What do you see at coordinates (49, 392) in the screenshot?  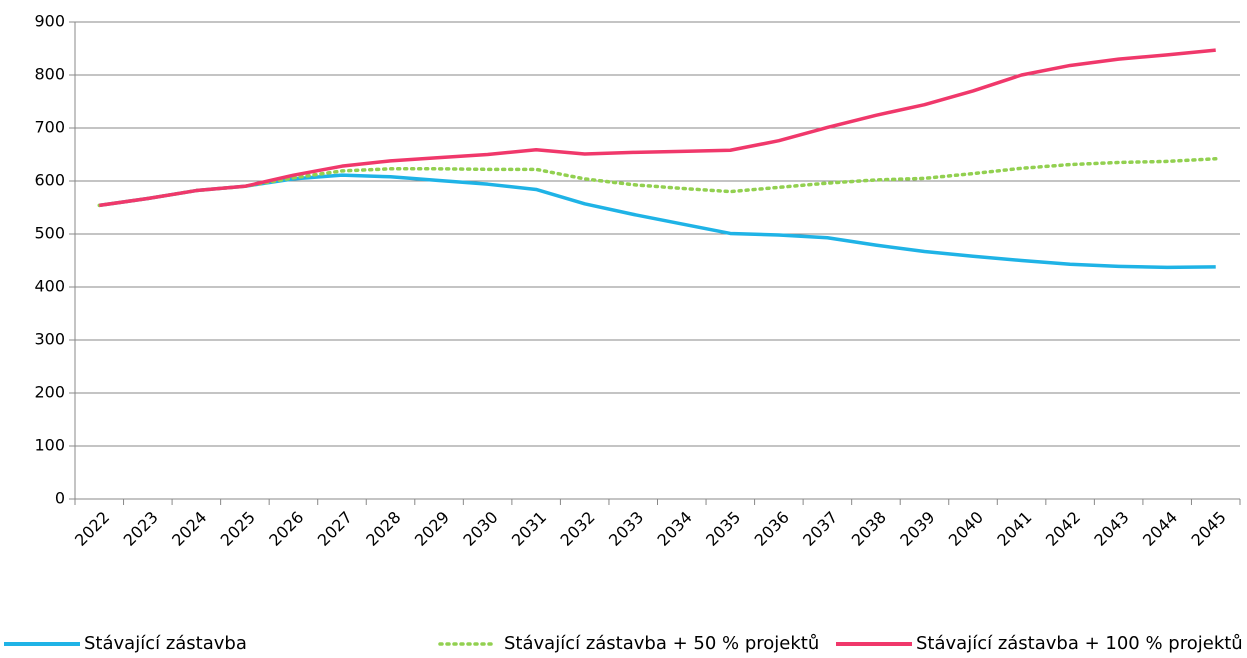 I see `y-tick-label: 200` at bounding box center [49, 392].